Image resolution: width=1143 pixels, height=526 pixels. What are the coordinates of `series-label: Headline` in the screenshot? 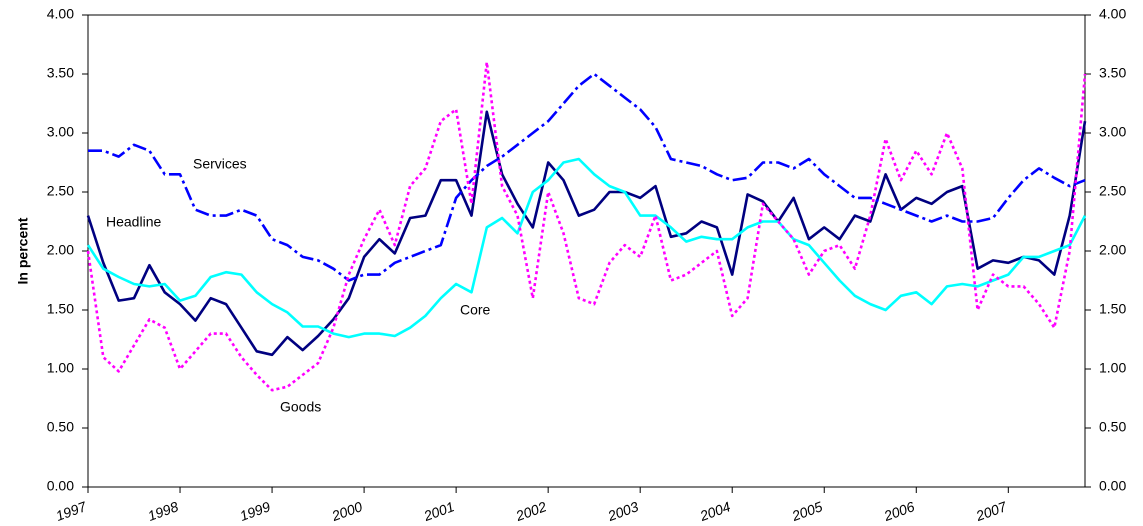 It's located at (133, 222).